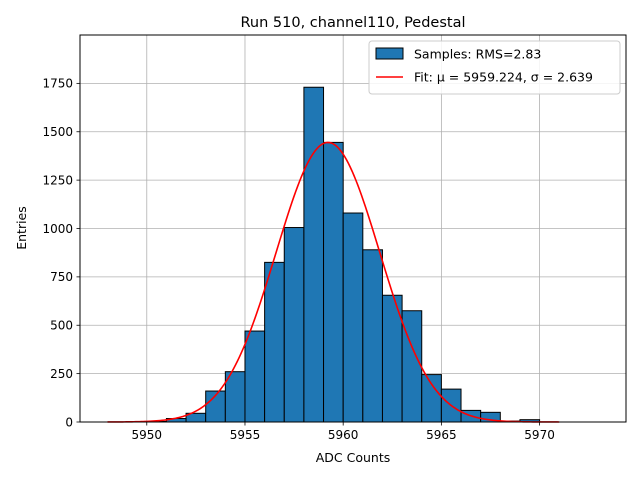  I want to click on y-tick-label: 1500, so click(57, 132).